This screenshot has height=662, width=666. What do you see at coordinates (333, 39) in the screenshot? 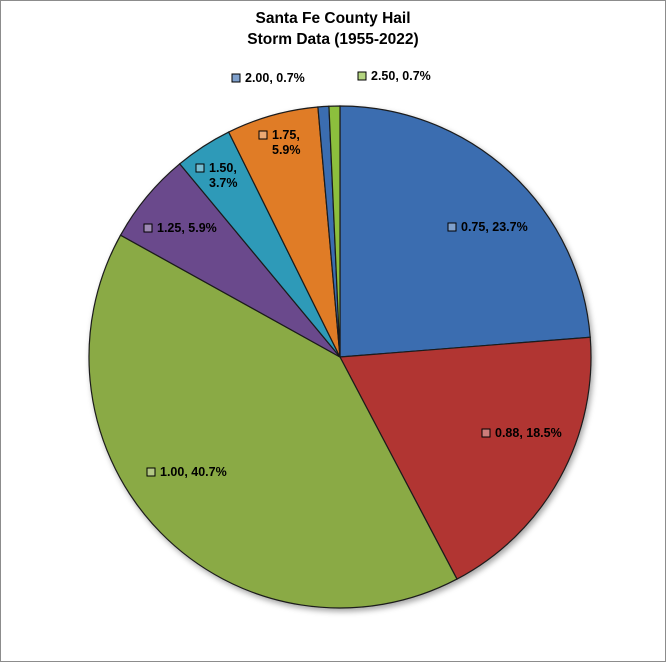
I see `chart-title-line-2: Storm Data (1955-2022)` at bounding box center [333, 39].